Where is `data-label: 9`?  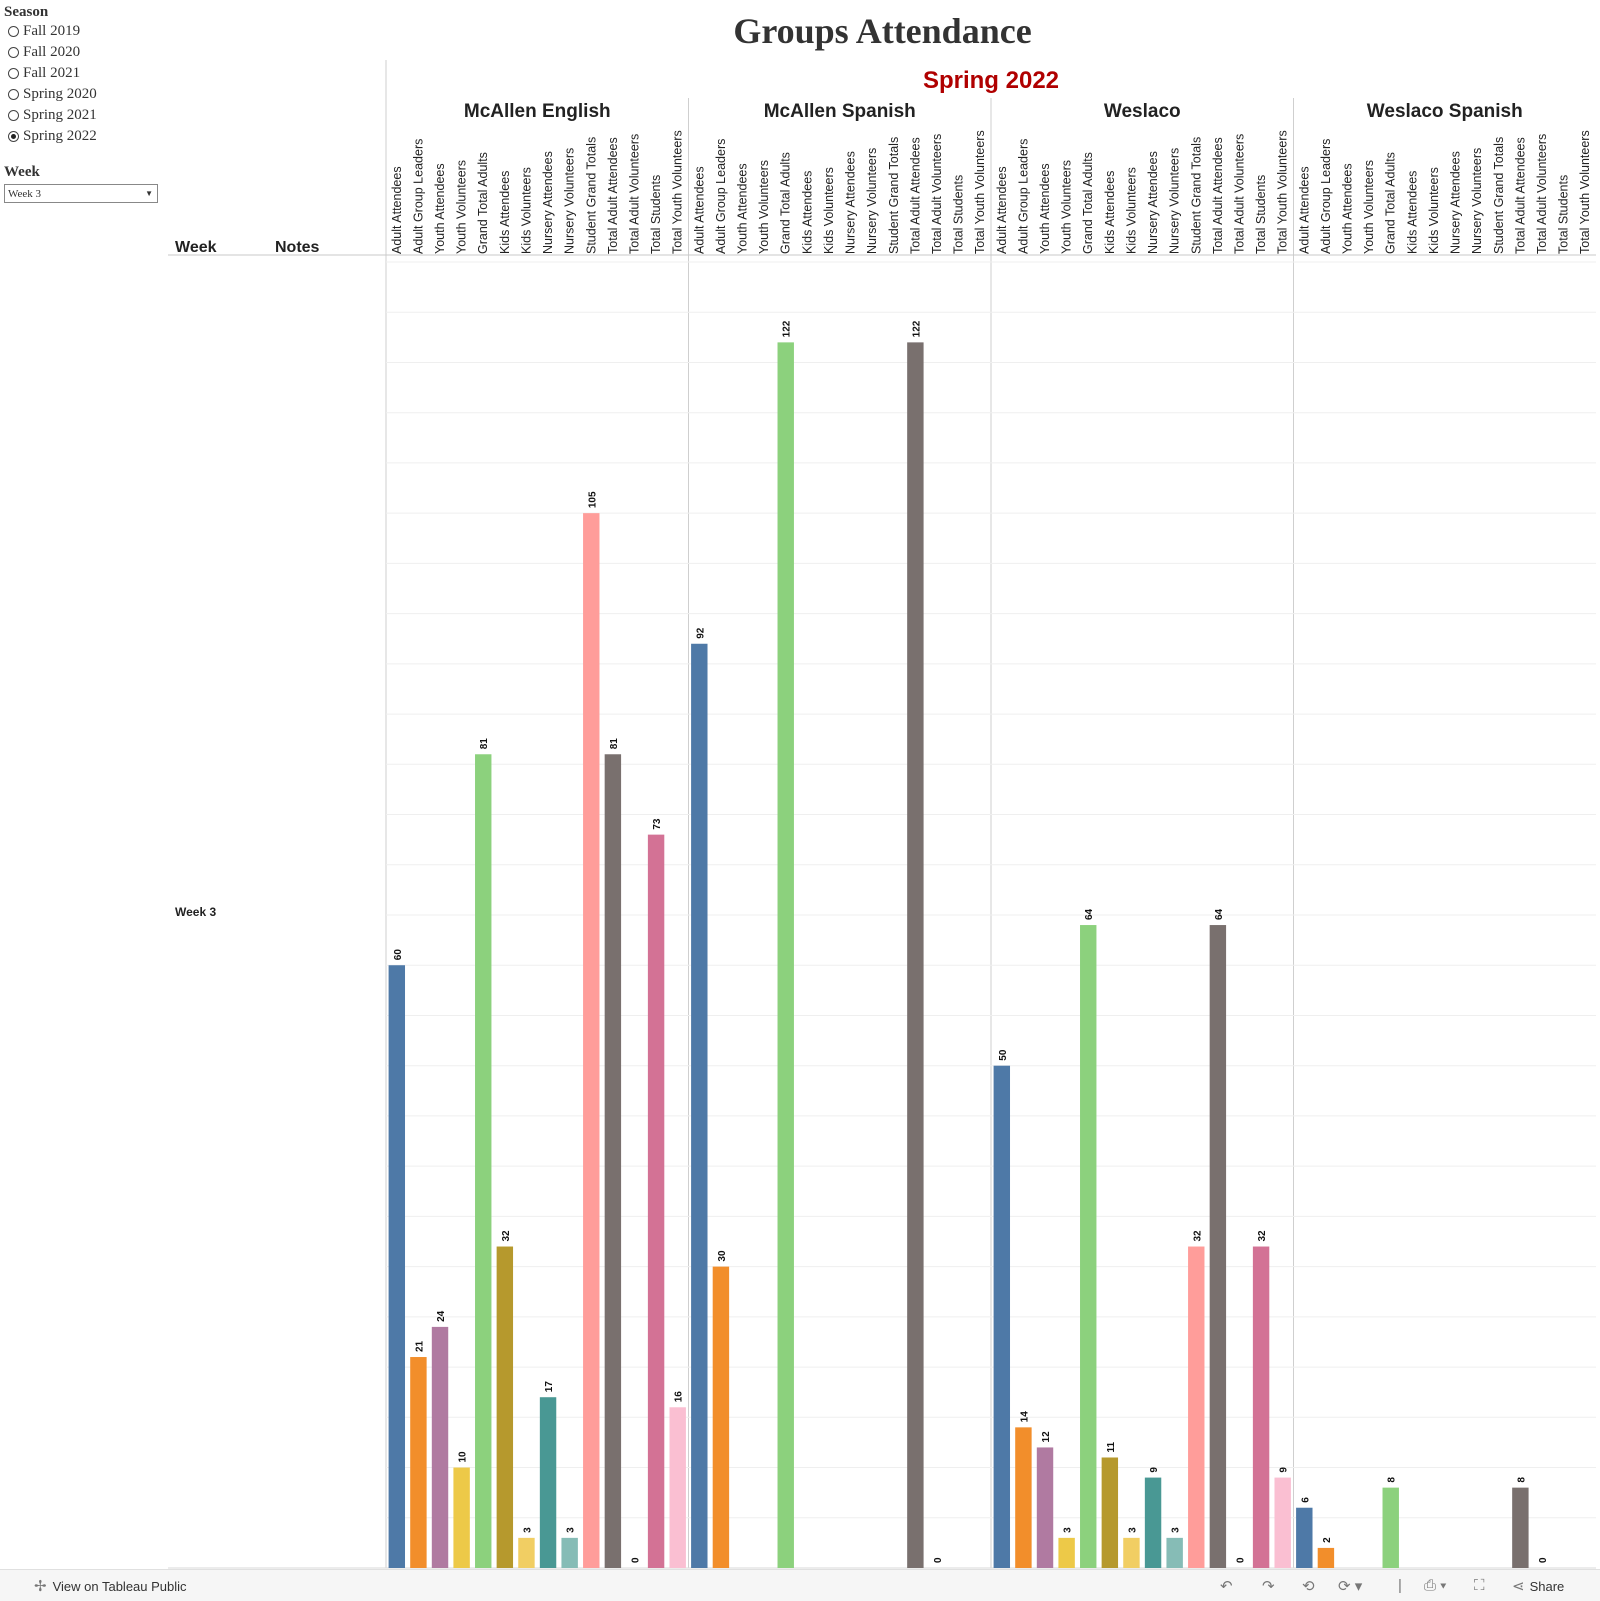
data-label: 9 is located at coordinates (1154, 1470).